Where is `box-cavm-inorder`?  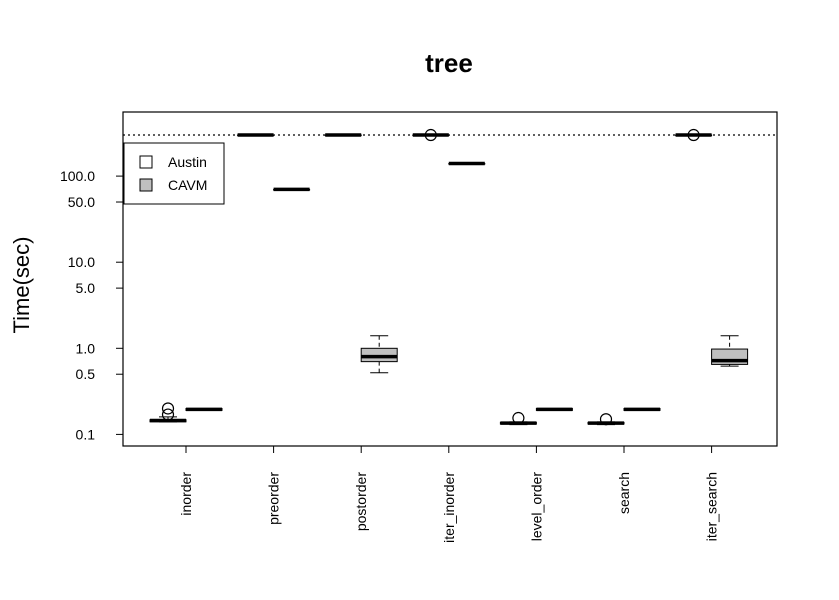
box-cavm-inorder is located at coordinates (204, 409).